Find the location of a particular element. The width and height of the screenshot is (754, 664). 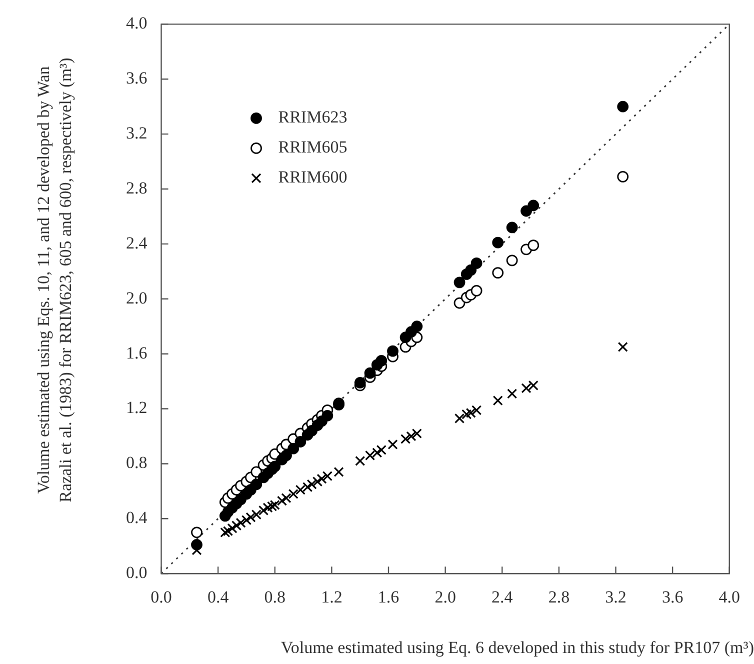

y-tick-label: 0.4 is located at coordinates (137, 518).